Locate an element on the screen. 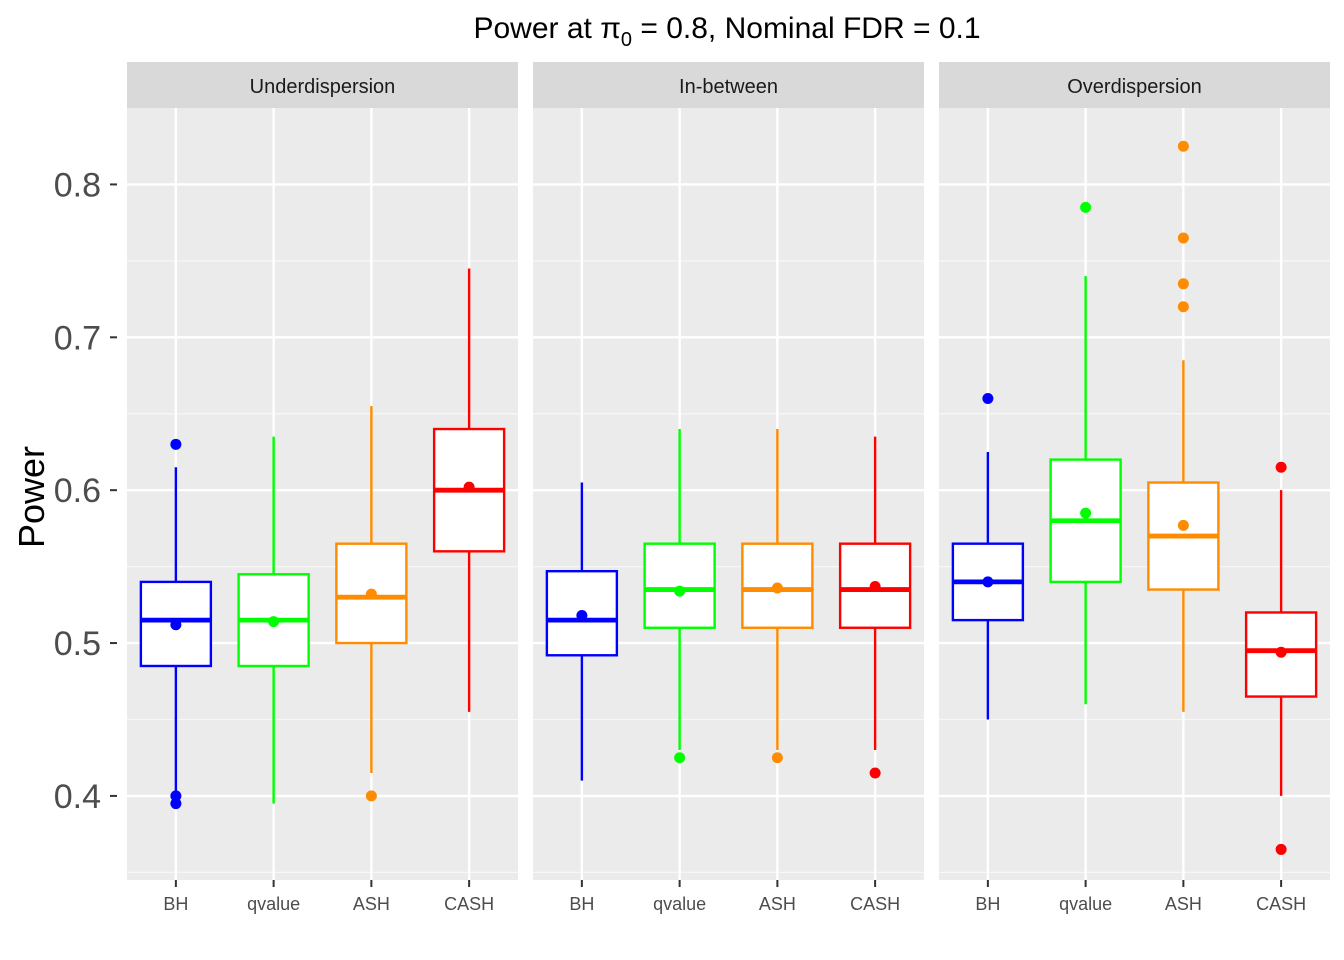 The width and height of the screenshot is (1344, 960). facet-strip-label: Overdispersion is located at coordinates (1134, 87).